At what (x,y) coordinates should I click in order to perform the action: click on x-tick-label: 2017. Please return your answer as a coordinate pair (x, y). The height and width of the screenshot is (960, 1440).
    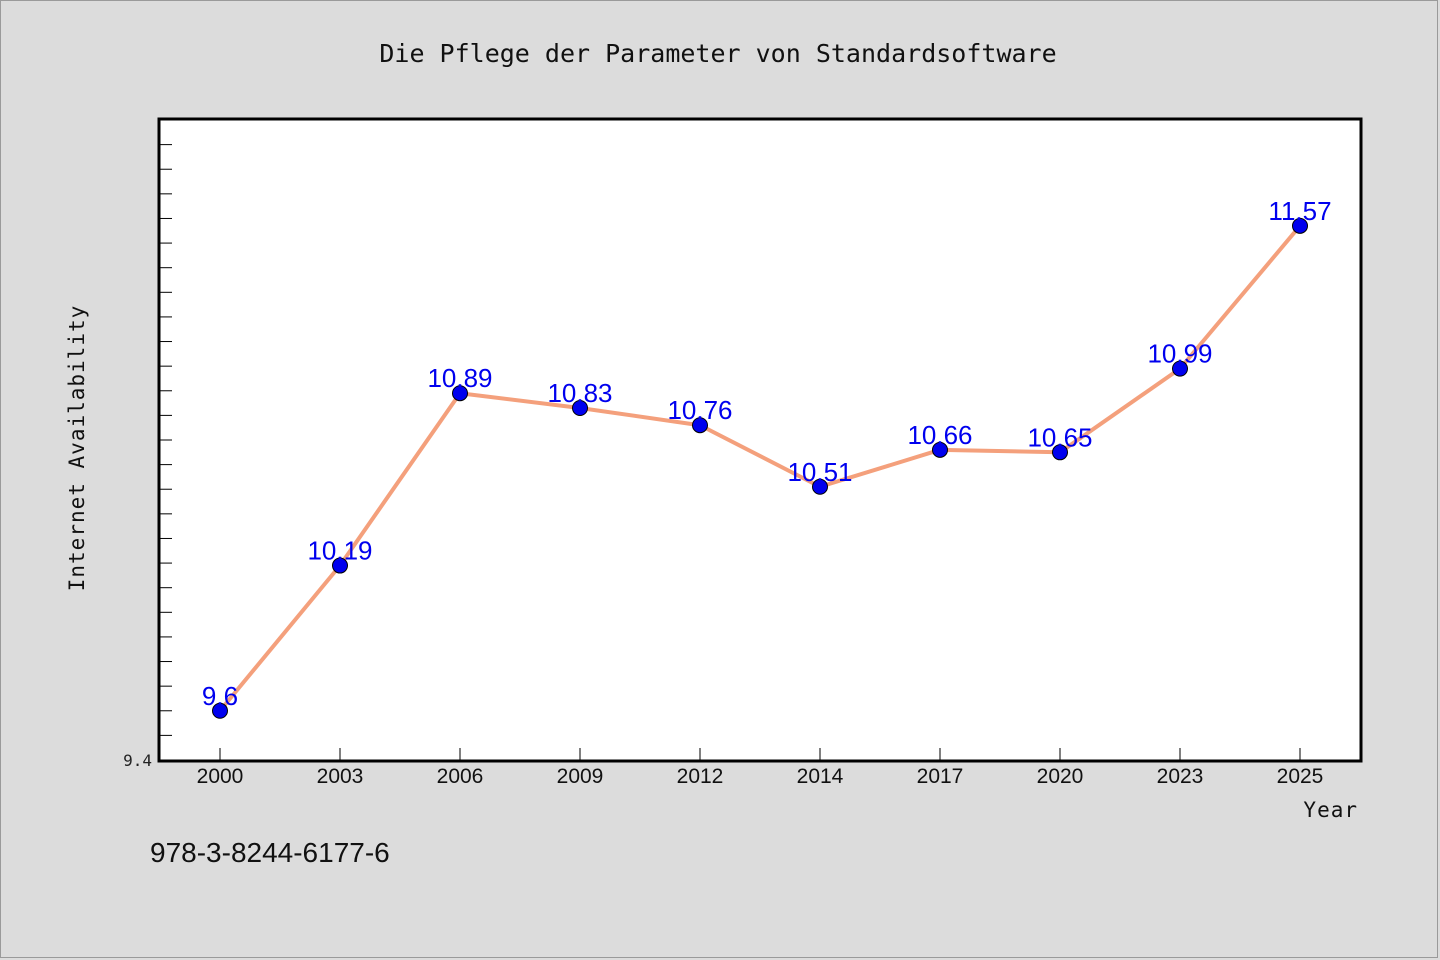
    Looking at the image, I should click on (940, 776).